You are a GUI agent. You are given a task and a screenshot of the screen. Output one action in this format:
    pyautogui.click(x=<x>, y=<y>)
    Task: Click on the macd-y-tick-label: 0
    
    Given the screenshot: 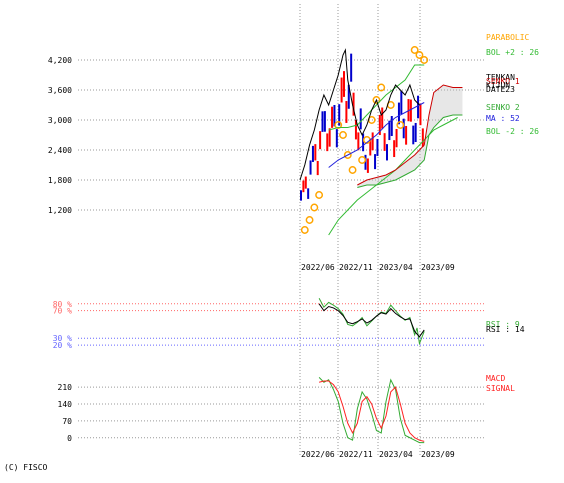 What is the action you would take?
    pyautogui.click(x=69, y=438)
    